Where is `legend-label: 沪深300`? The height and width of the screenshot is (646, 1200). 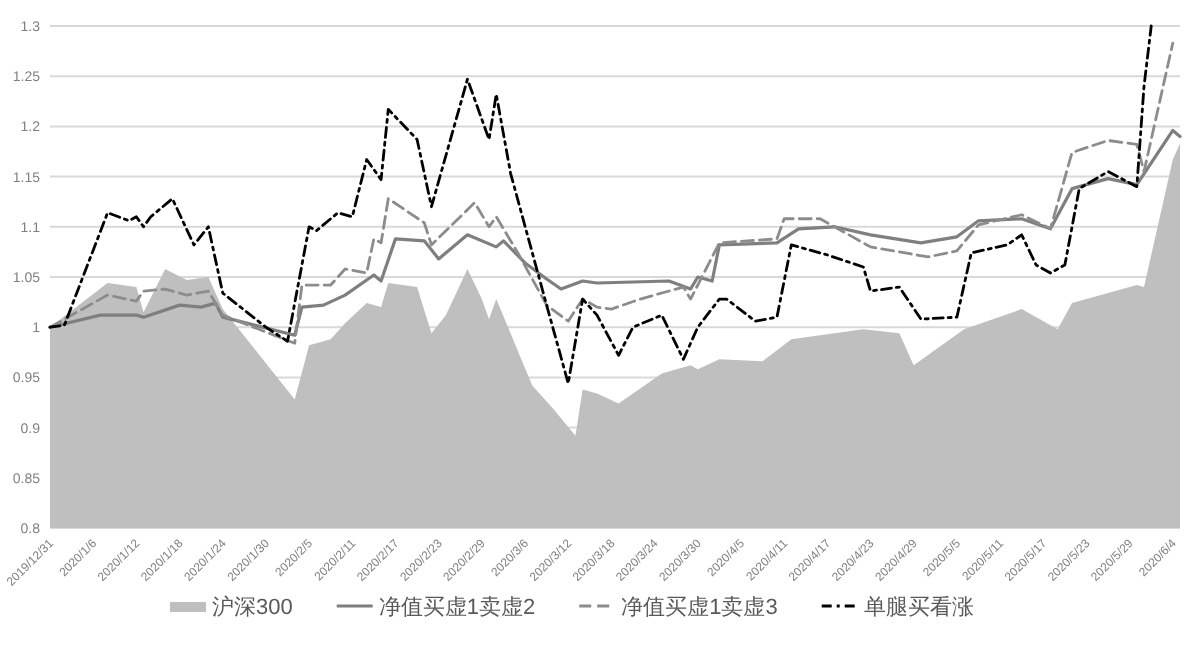 legend-label: 沪深300 is located at coordinates (252, 607).